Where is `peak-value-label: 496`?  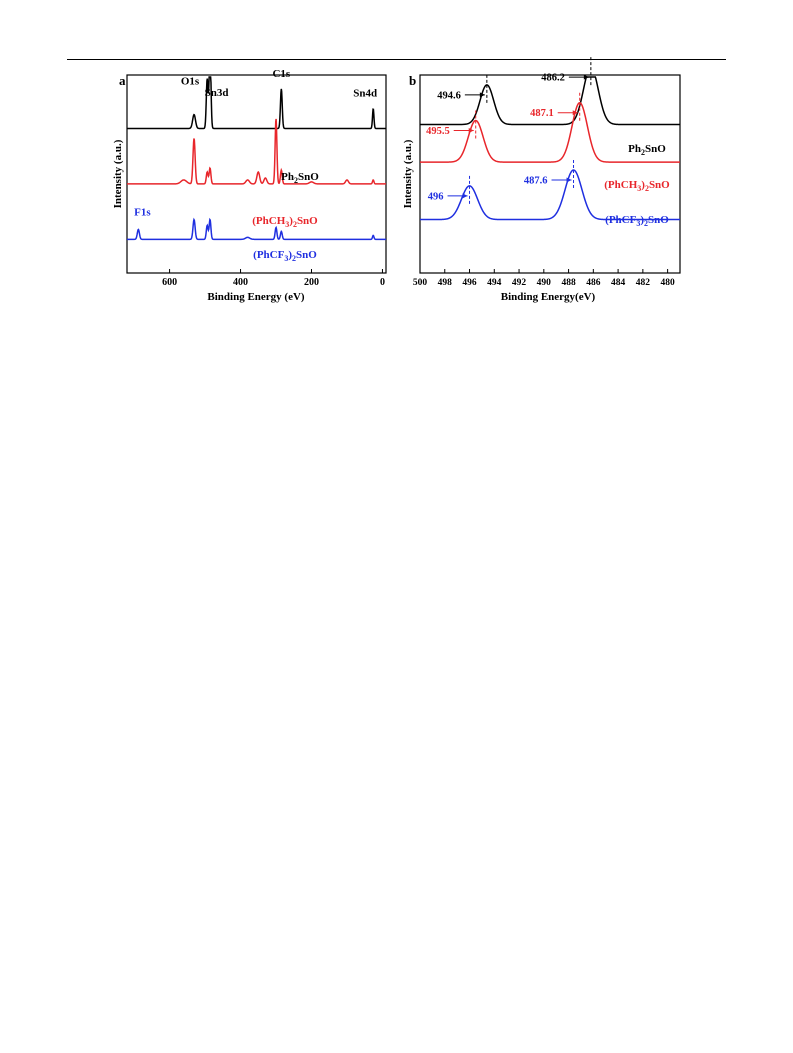
peak-value-label: 496 is located at coordinates (436, 196).